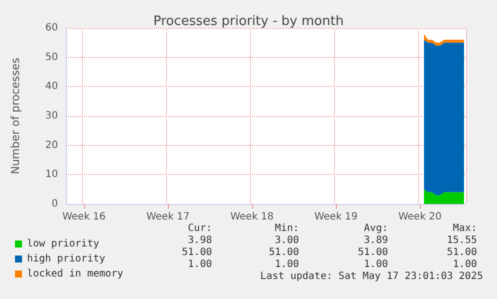 The image size is (497, 299). Describe the element at coordinates (51, 116) in the screenshot. I see `y-tick-label: 30` at that location.